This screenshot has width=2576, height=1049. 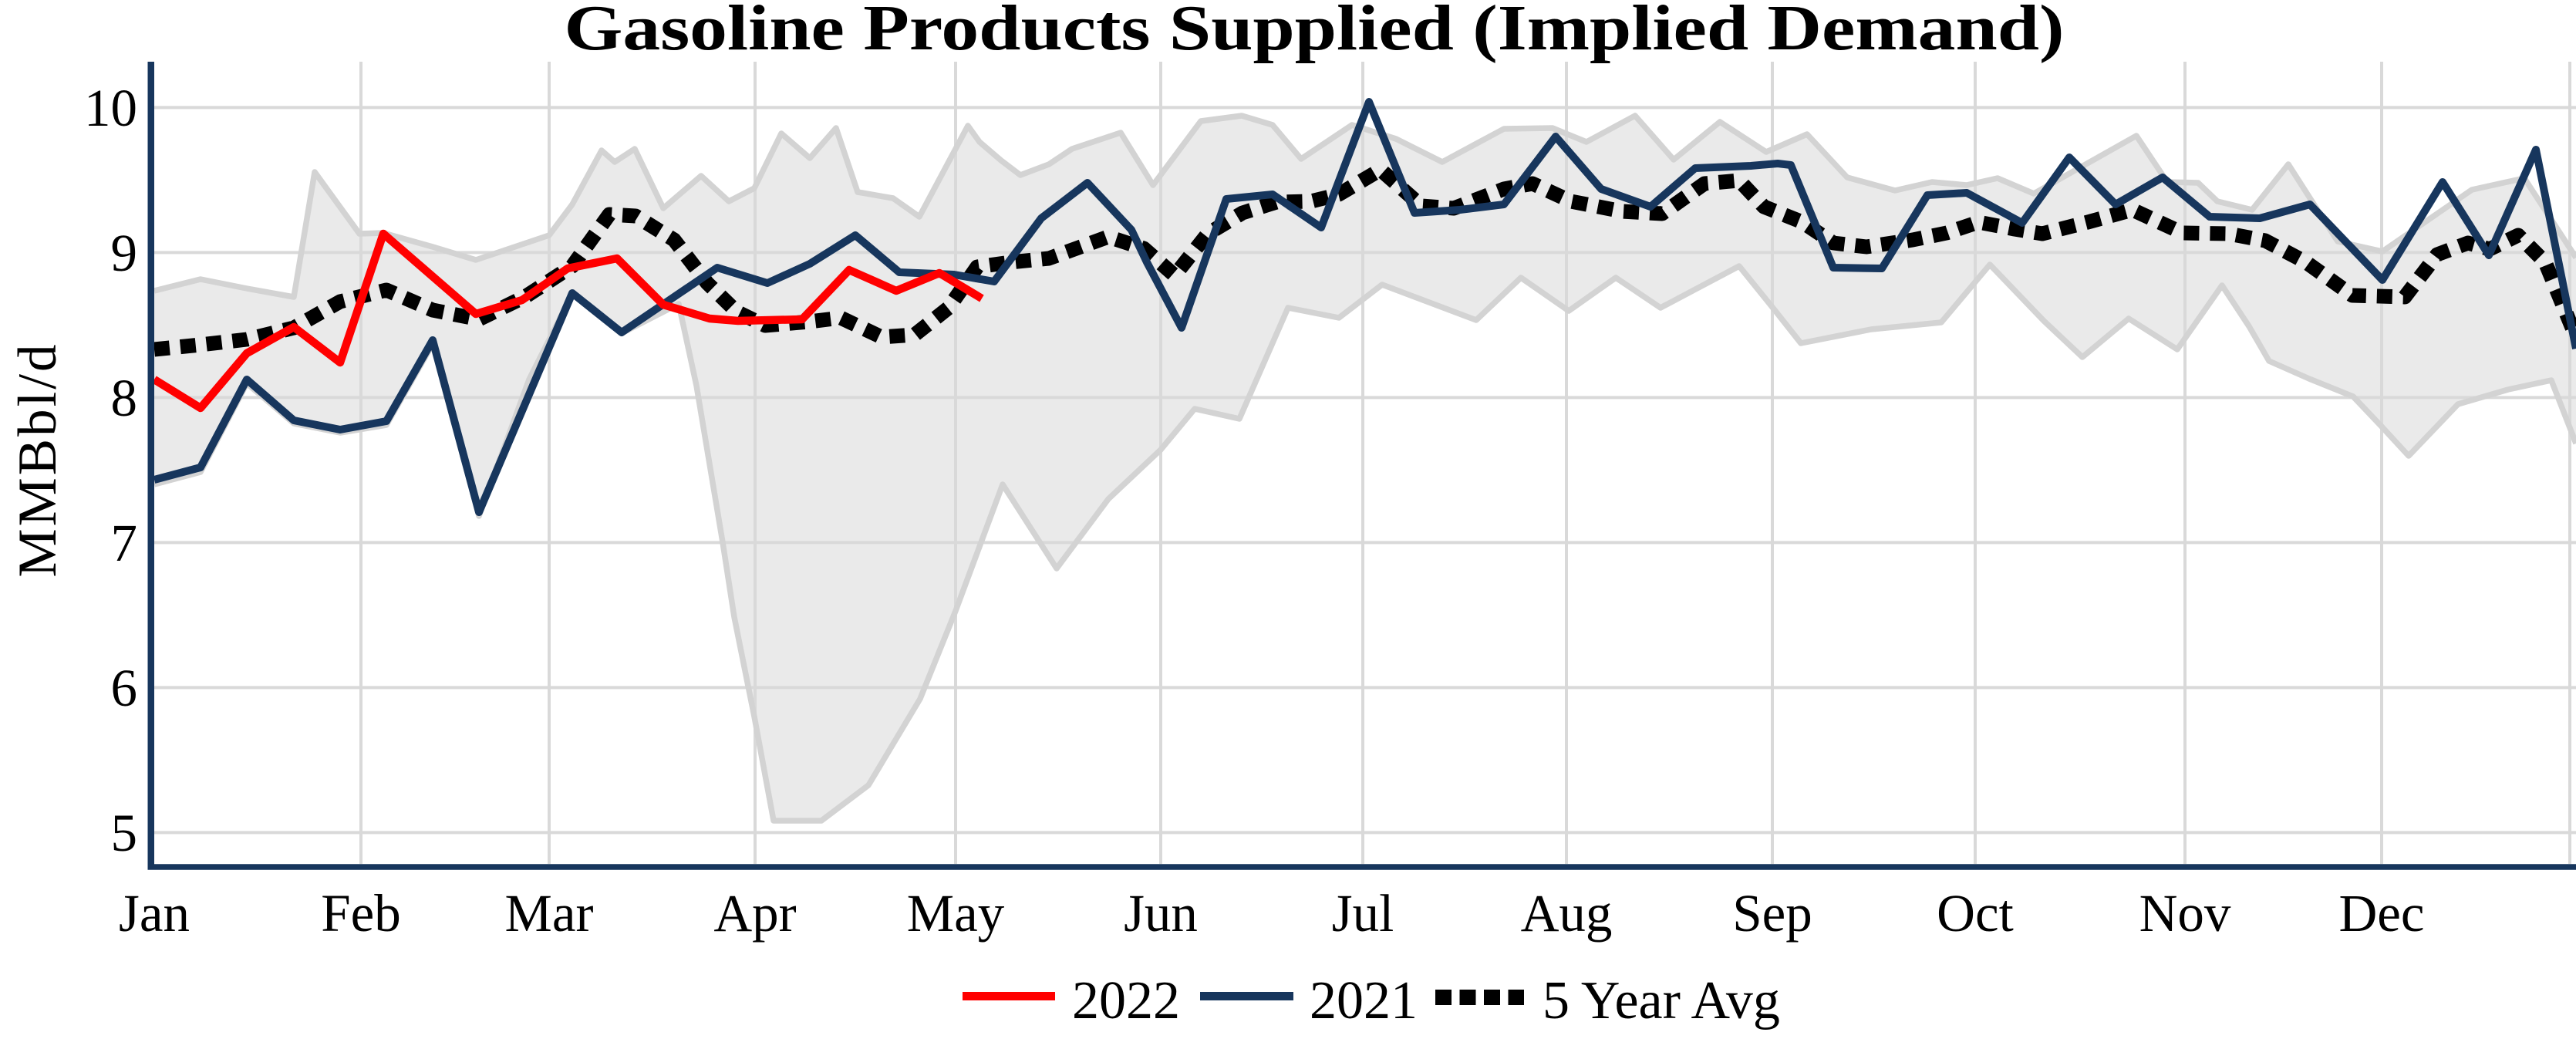 I want to click on svg-text: 10, so click(x=110, y=108).